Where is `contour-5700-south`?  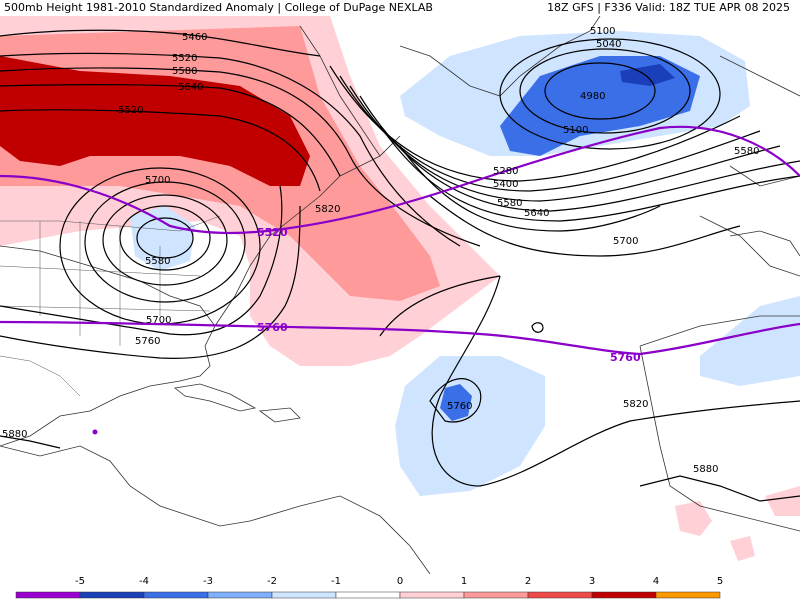 contour-5700-south is located at coordinates (141, 260).